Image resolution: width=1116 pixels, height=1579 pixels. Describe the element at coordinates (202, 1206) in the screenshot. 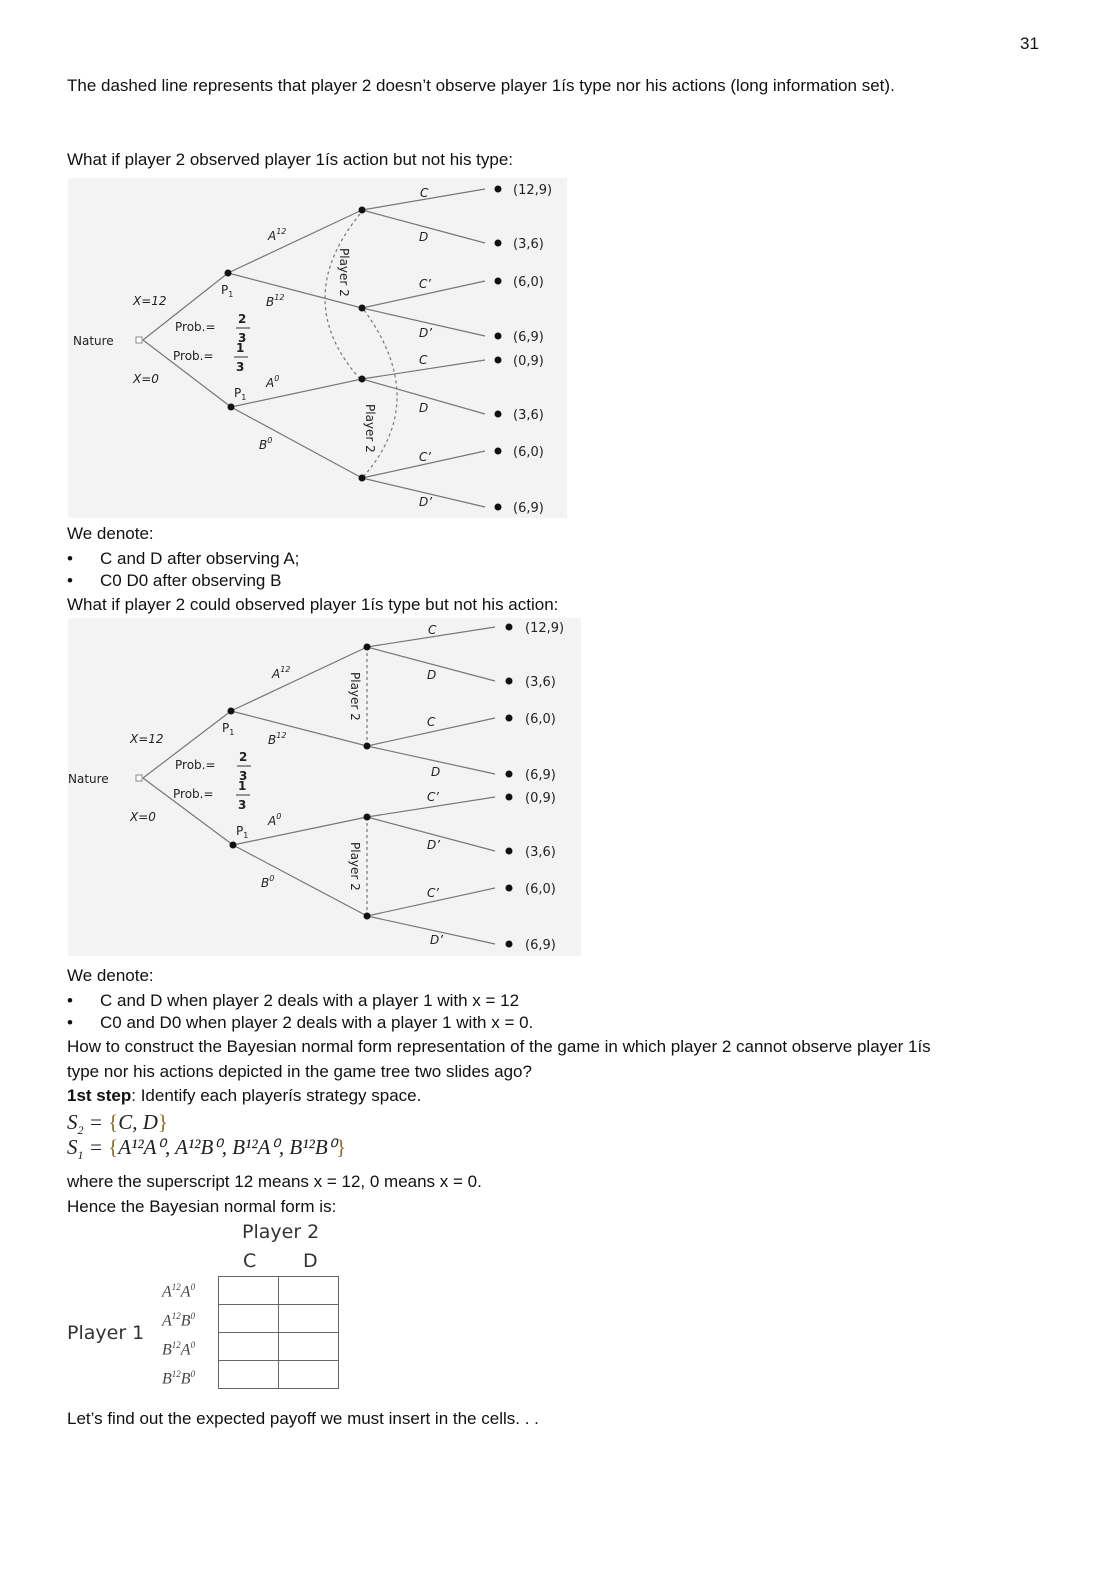

I see `paragraph: Hence the Bayesian normal form is:` at that location.